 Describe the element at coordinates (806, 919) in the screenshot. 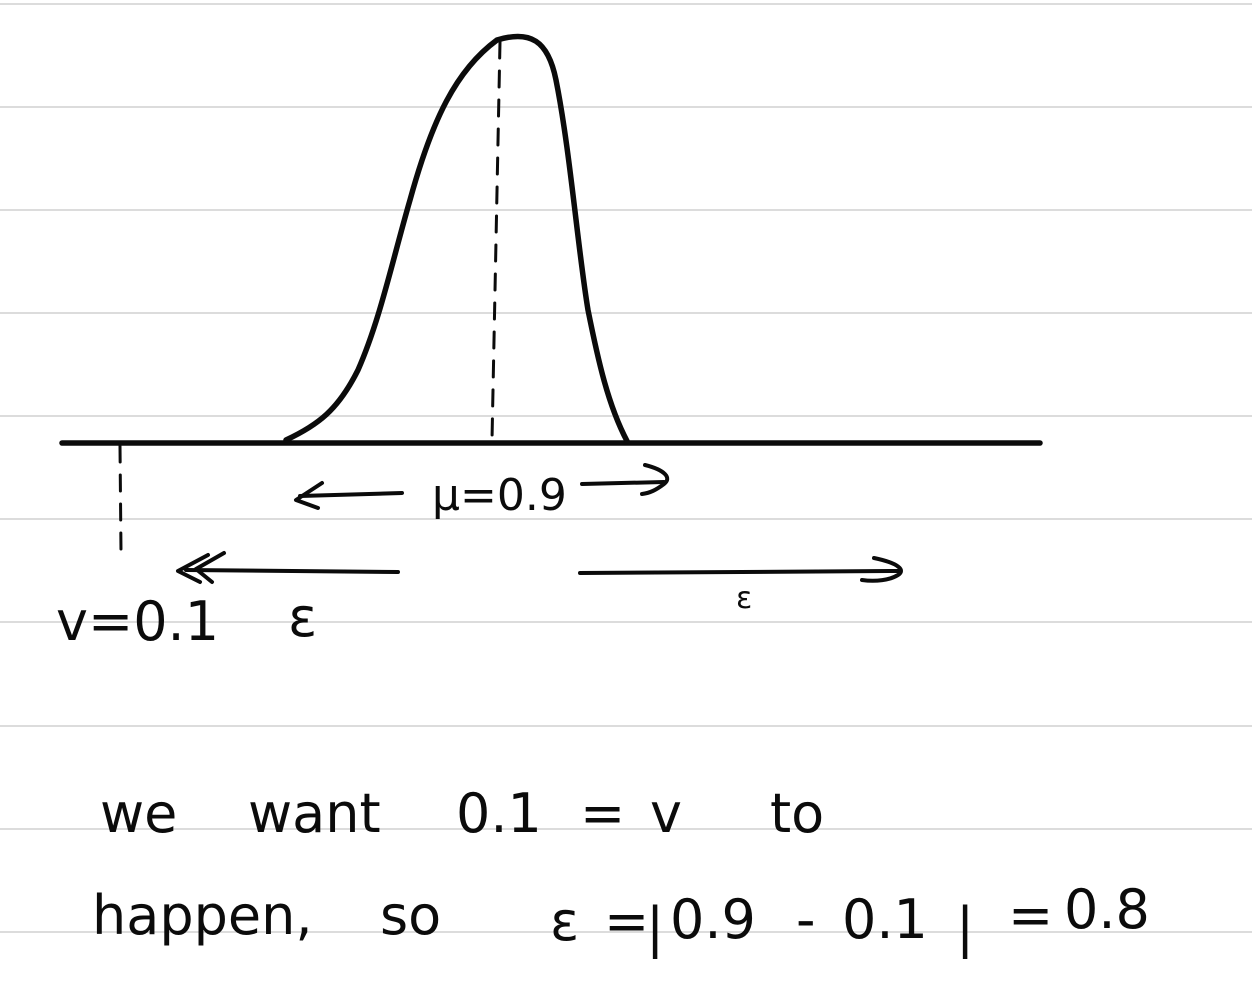

I see `note-word: -` at that location.